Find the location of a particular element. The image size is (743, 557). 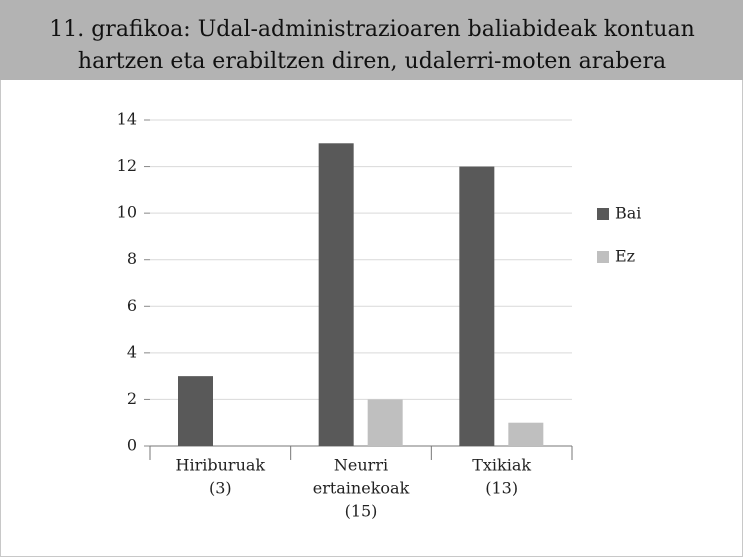

y-tick-label: 12 is located at coordinates (127, 165).